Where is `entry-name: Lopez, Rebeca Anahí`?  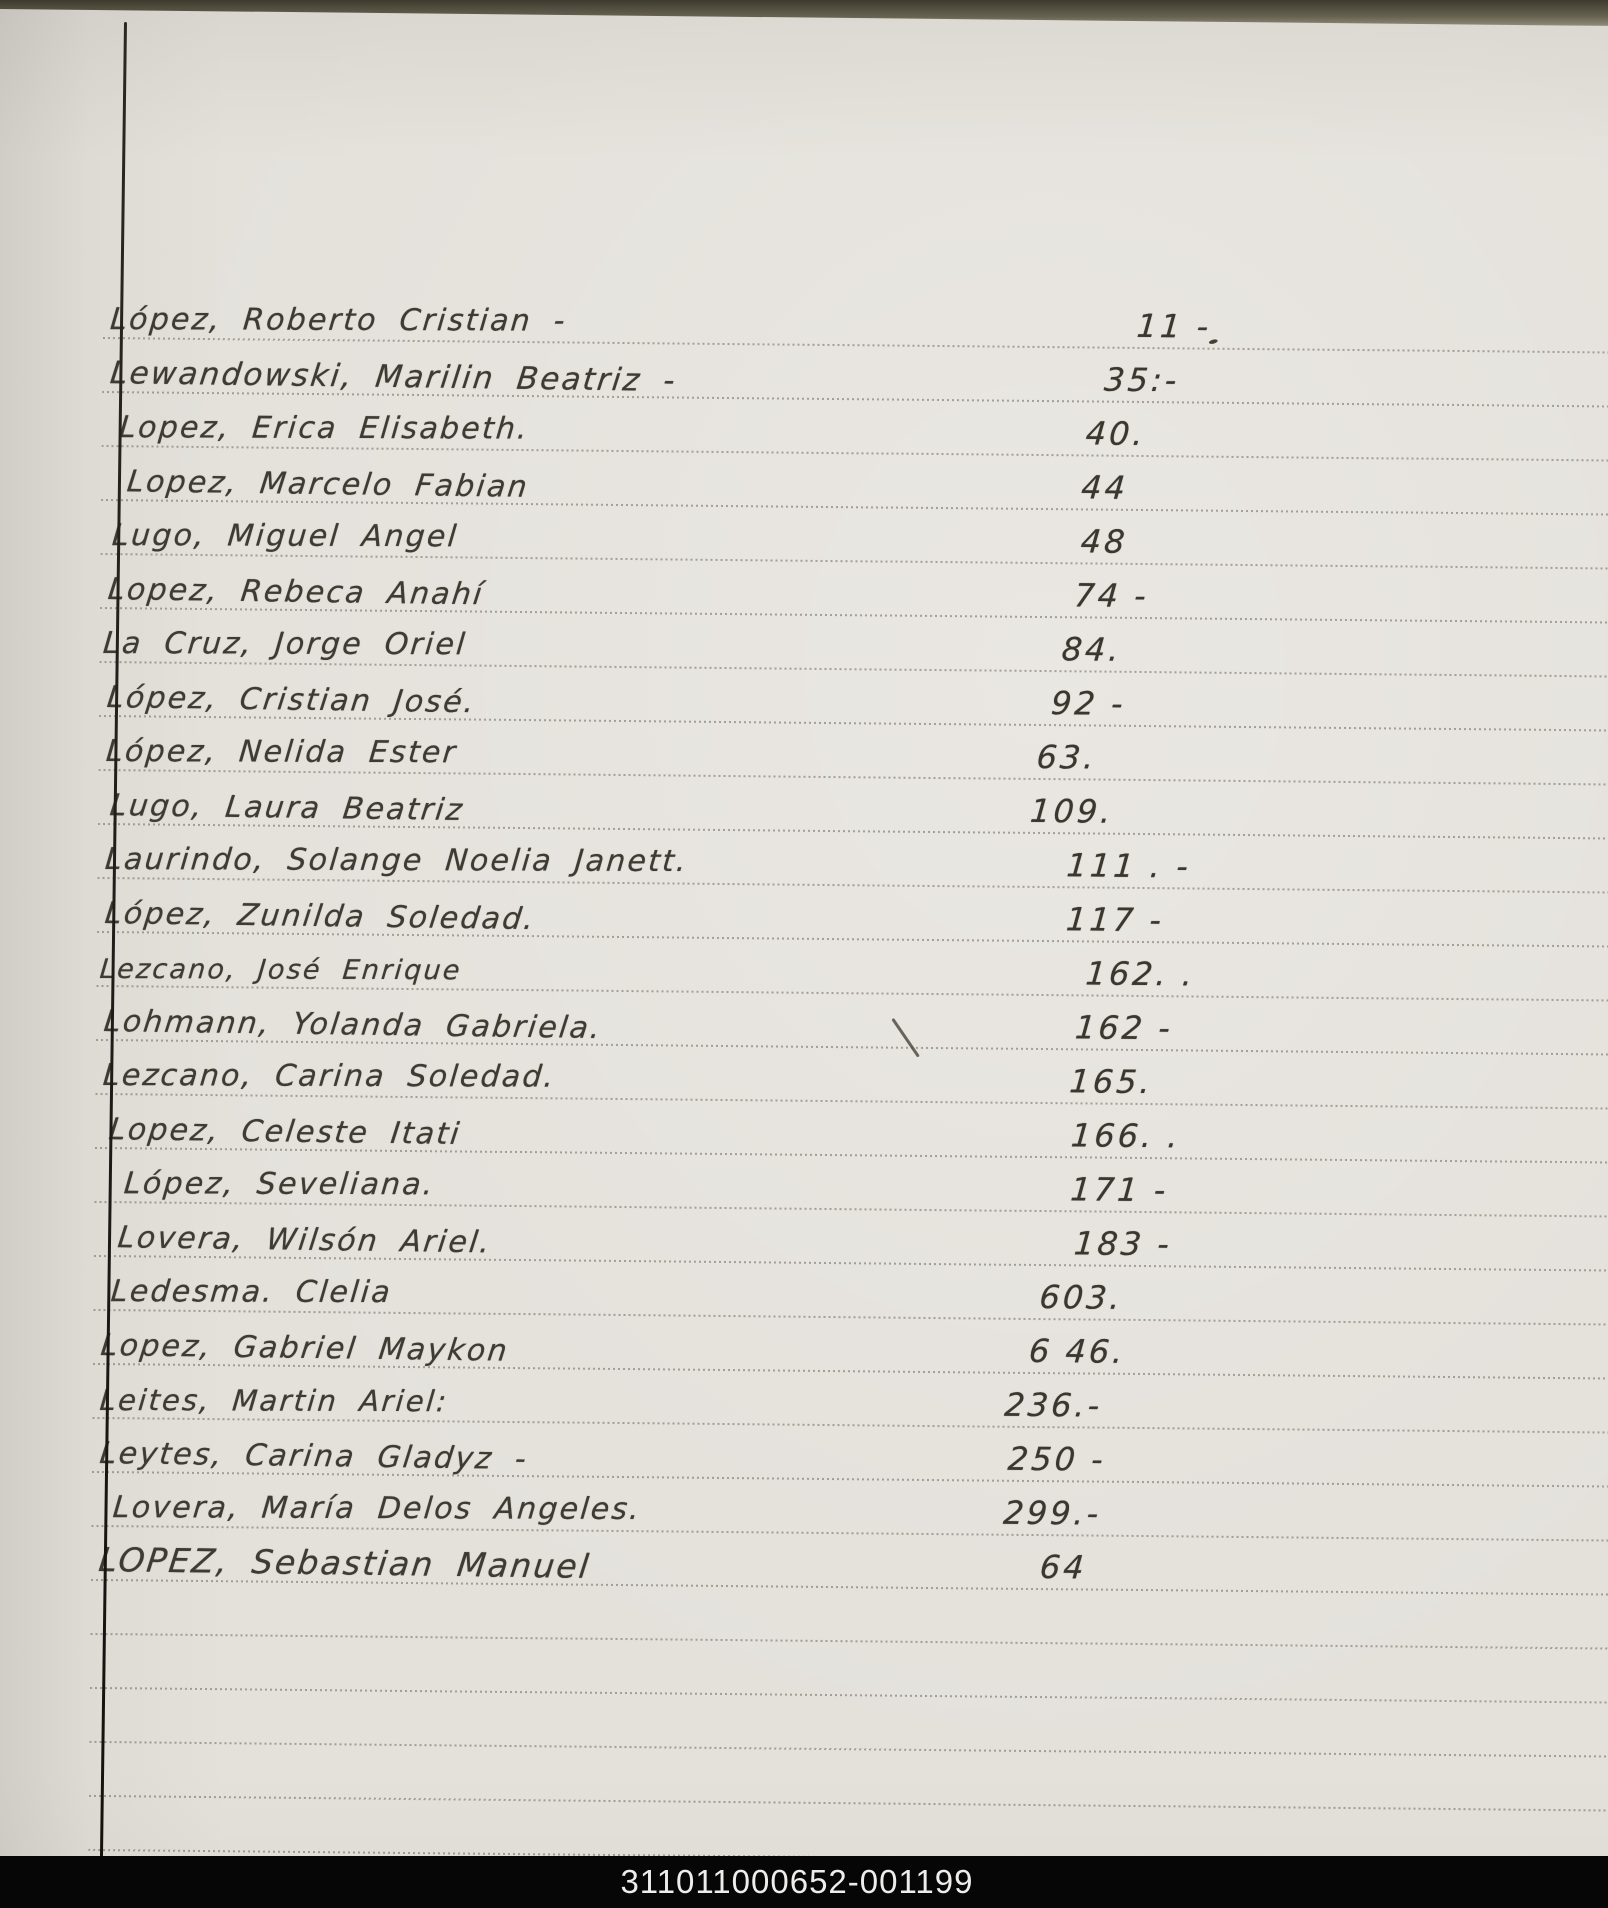
entry-name: Lopez, Rebeca Anahí is located at coordinates (296, 592).